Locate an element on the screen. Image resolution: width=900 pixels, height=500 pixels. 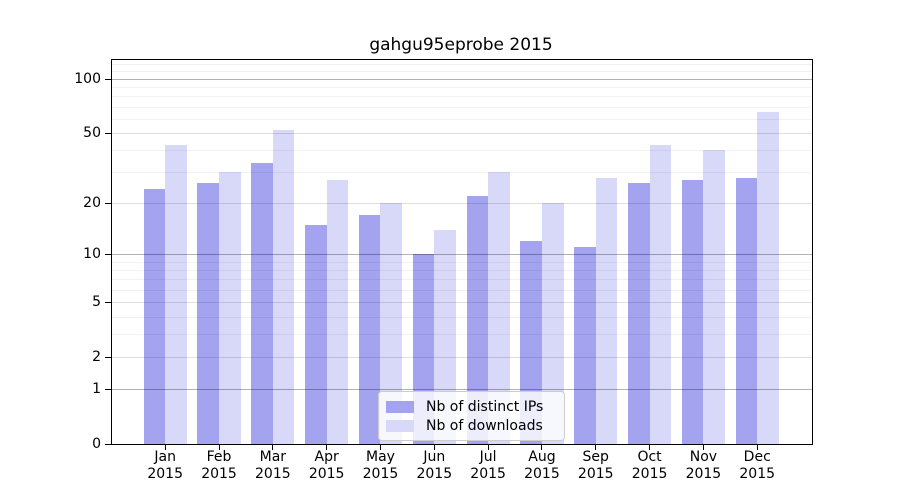
x-tick-label-apr: Apr 2015 is located at coordinates (326, 465).